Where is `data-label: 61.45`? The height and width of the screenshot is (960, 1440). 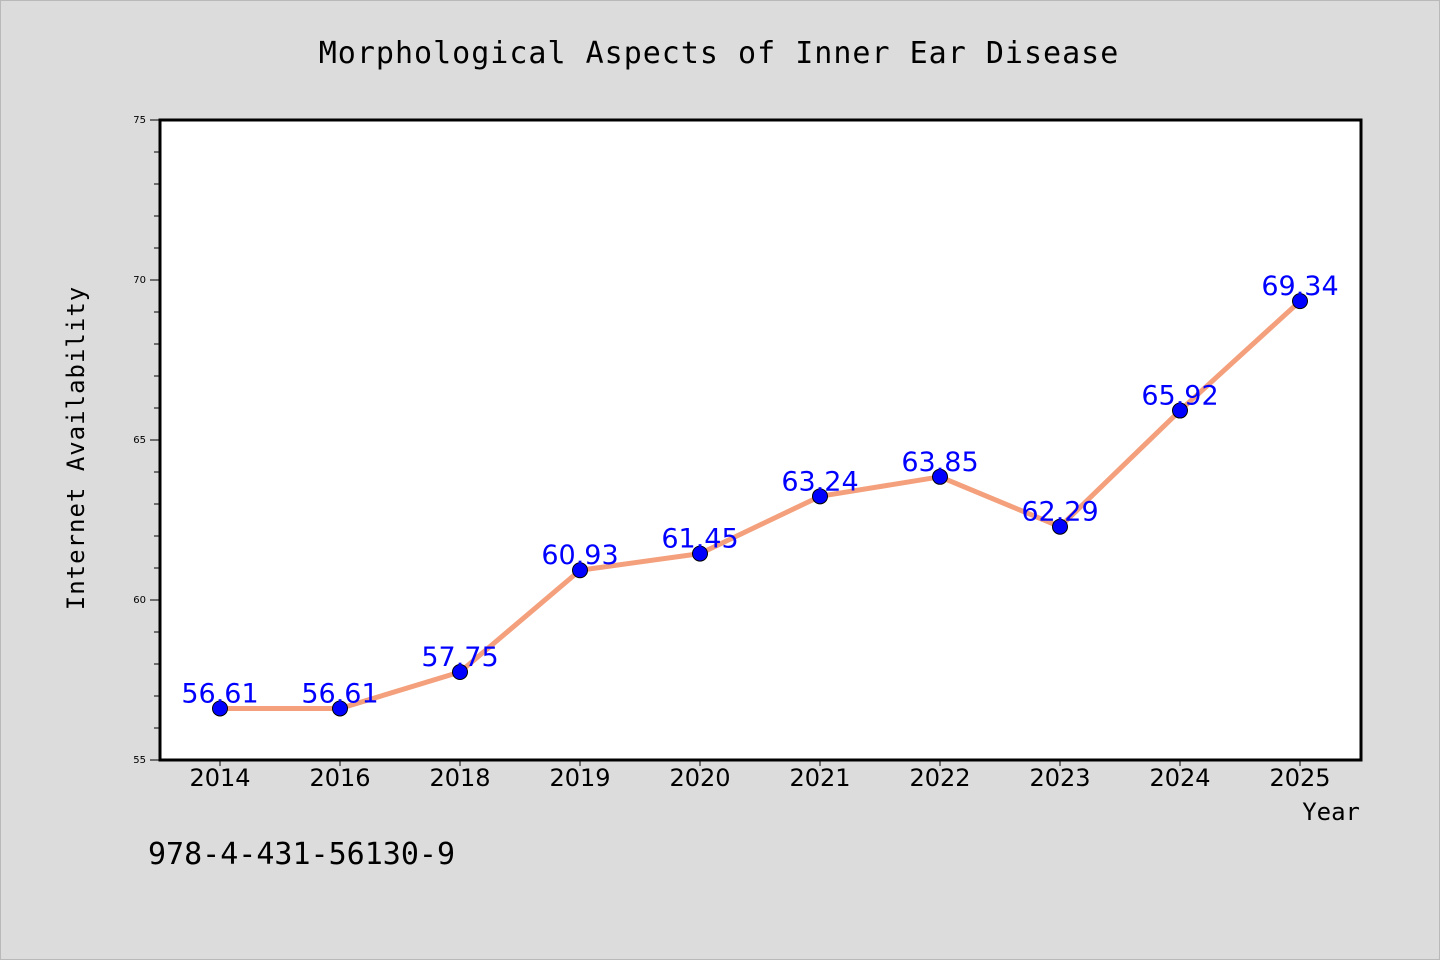
data-label: 61.45 is located at coordinates (699, 539).